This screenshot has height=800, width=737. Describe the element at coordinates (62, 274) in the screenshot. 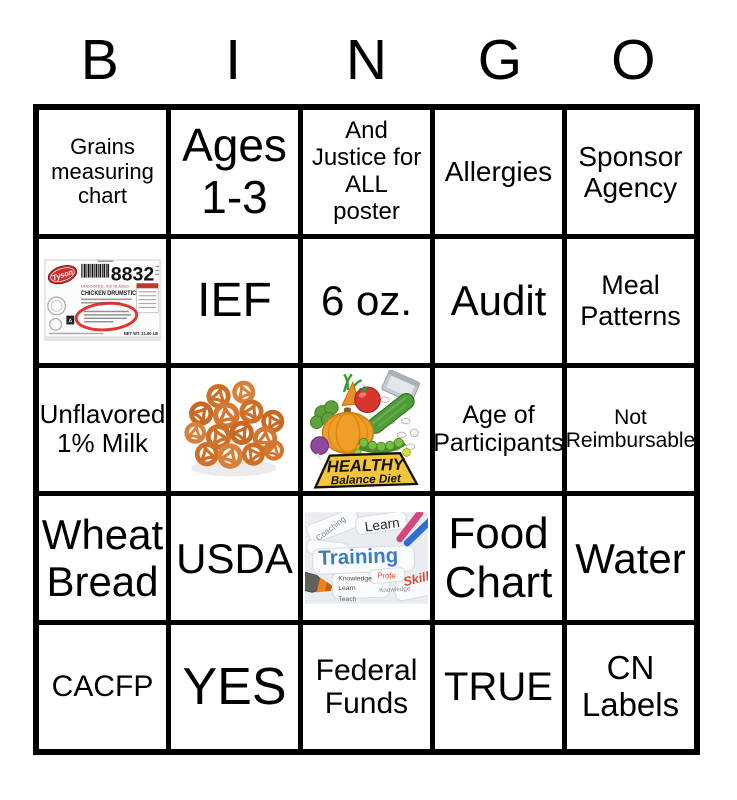

I see `tyson-logo: Tyson` at that location.